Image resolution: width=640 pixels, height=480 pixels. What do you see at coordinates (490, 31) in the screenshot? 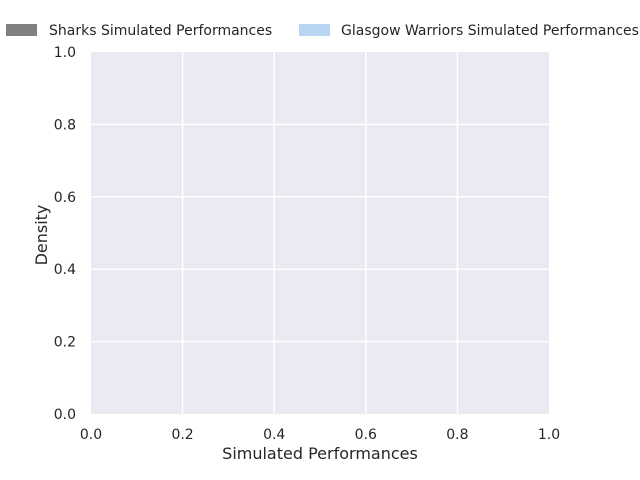
I see `legend-label-glasgow-warriors: Glasgow Warriors Simulated Performances` at bounding box center [490, 31].